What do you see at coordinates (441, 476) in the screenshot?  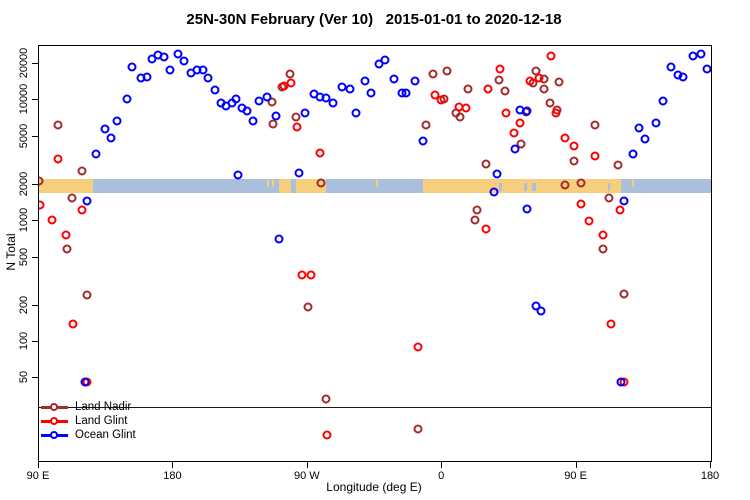 I see `x-tick-label: 0` at bounding box center [441, 476].